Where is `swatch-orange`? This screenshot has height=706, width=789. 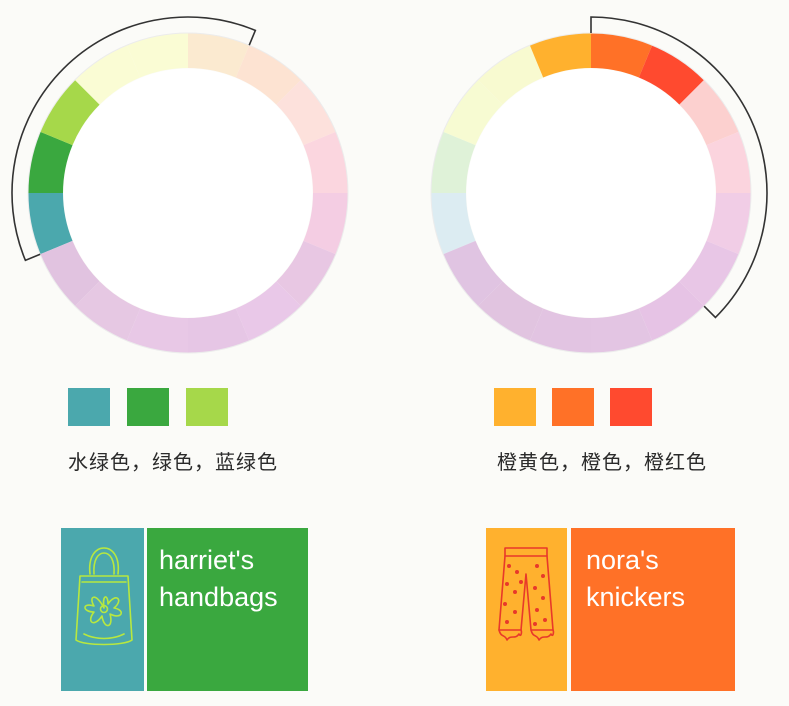
swatch-orange is located at coordinates (573, 407).